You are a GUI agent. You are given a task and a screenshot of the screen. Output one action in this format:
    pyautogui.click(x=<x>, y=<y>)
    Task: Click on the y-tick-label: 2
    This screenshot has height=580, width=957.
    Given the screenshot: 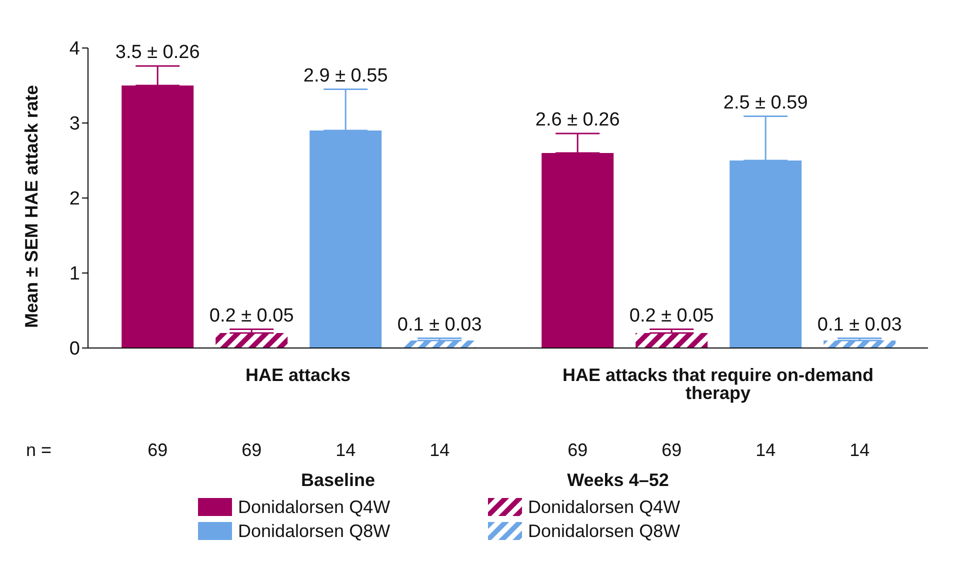 What is the action you would take?
    pyautogui.click(x=74, y=199)
    